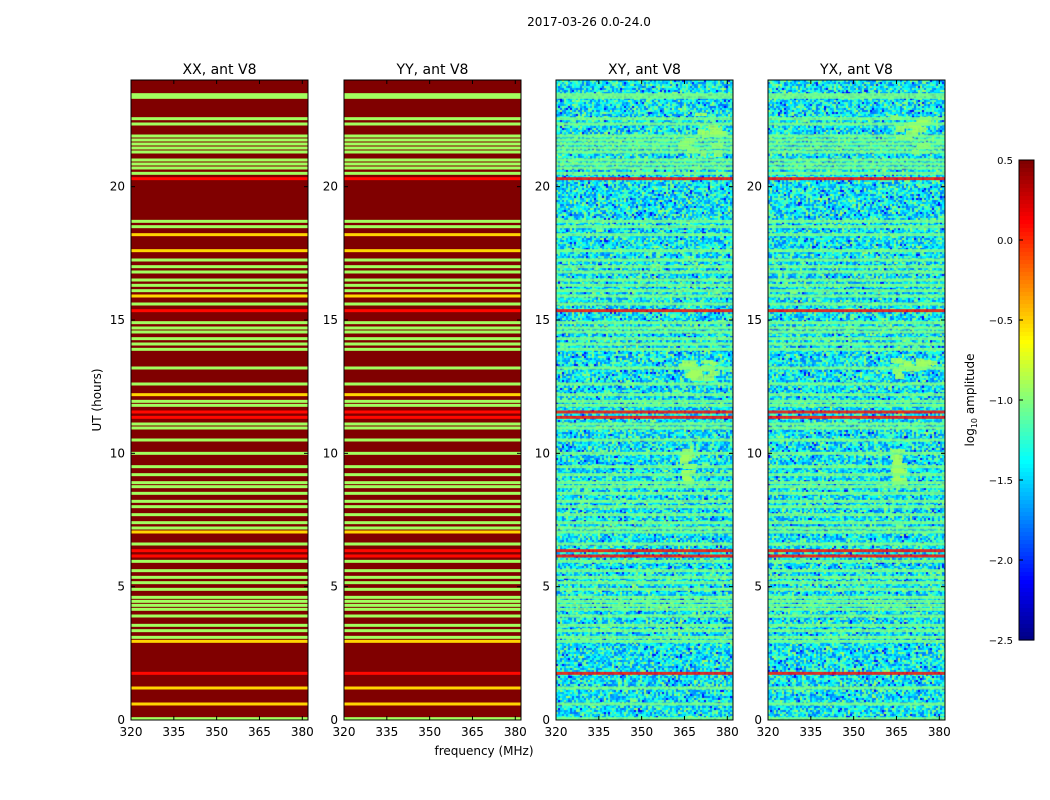  I want to click on colorbar-tick-label: −2.5, so click(1001, 641).